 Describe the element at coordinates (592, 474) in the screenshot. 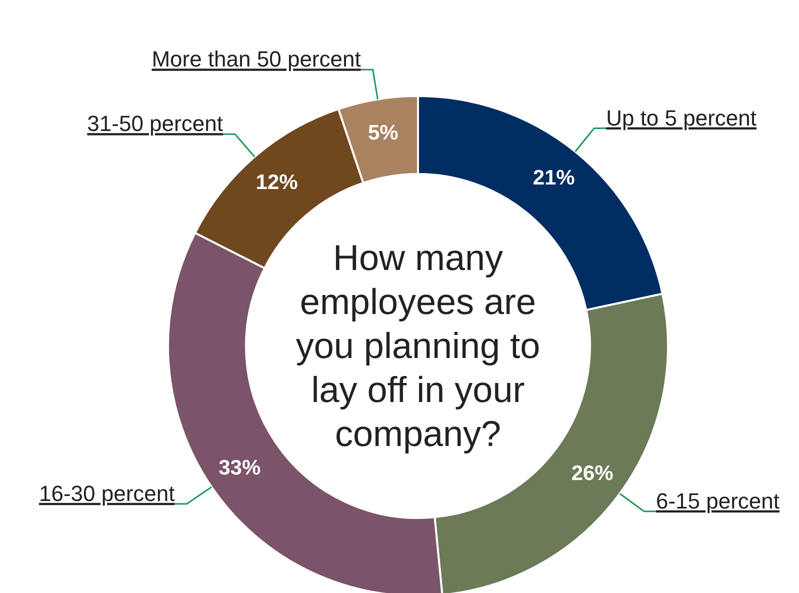

I see `data-label: 26%` at that location.